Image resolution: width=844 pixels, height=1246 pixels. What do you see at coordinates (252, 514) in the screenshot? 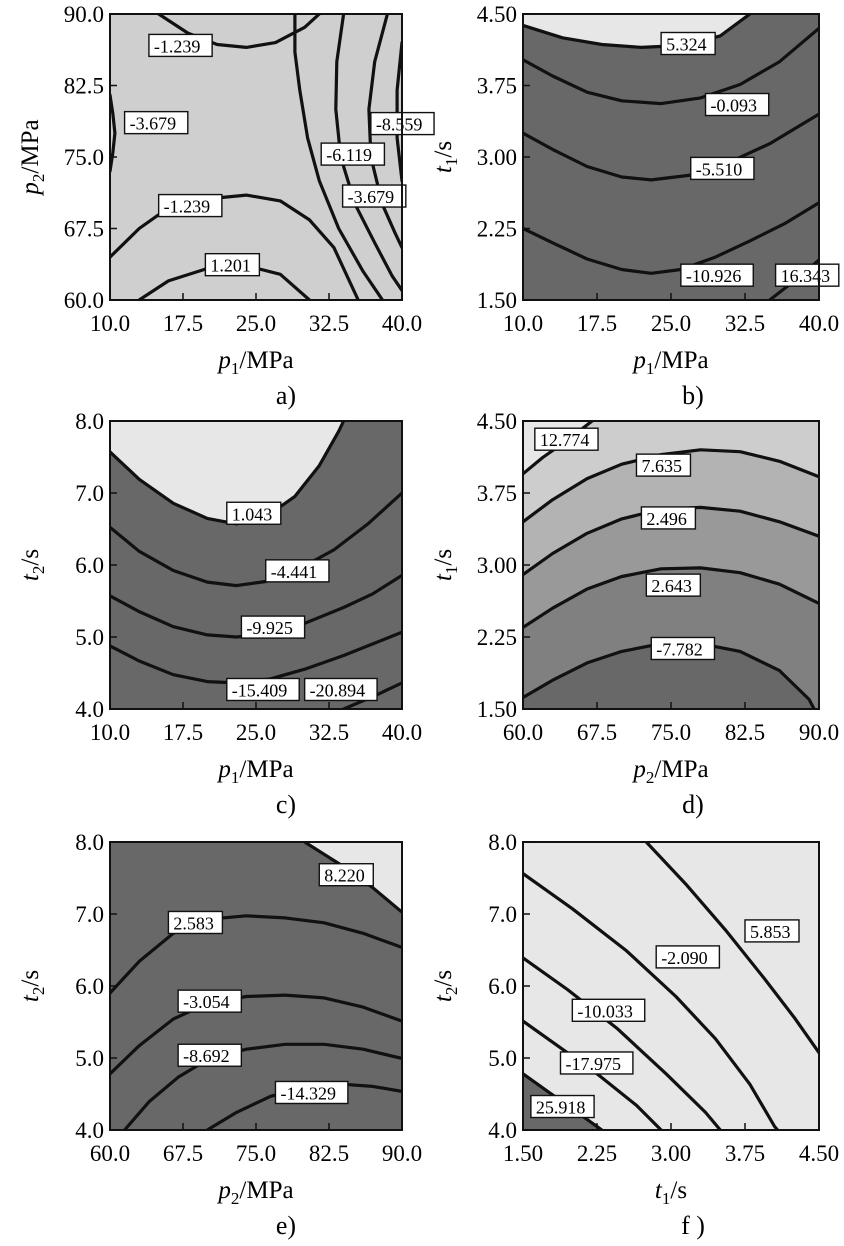
I see `contour-label: 1.043` at bounding box center [252, 514].